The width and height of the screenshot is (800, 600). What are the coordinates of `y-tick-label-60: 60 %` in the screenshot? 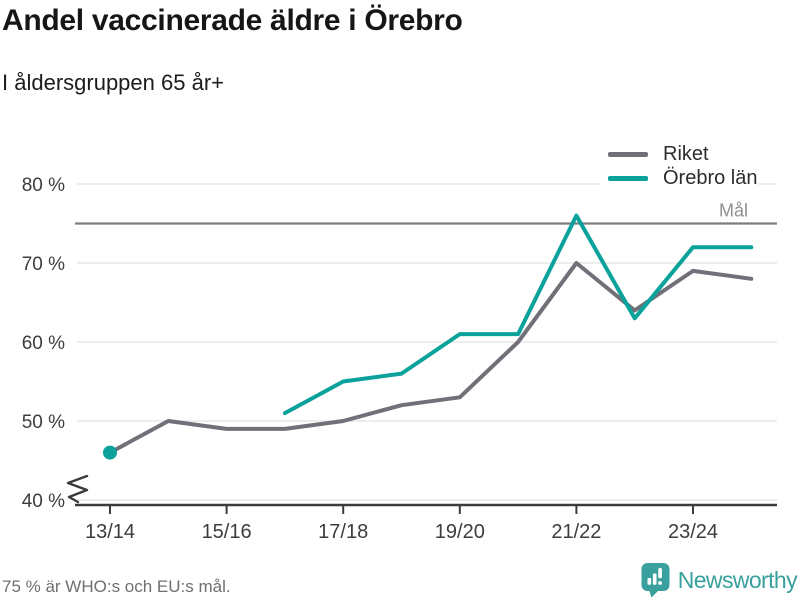 It's located at (43, 343).